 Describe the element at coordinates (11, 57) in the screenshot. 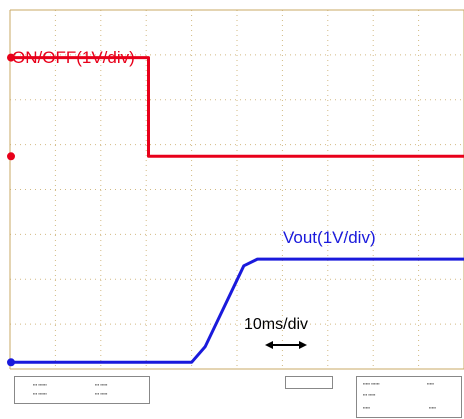

I see `onoff-channel-marker` at that location.